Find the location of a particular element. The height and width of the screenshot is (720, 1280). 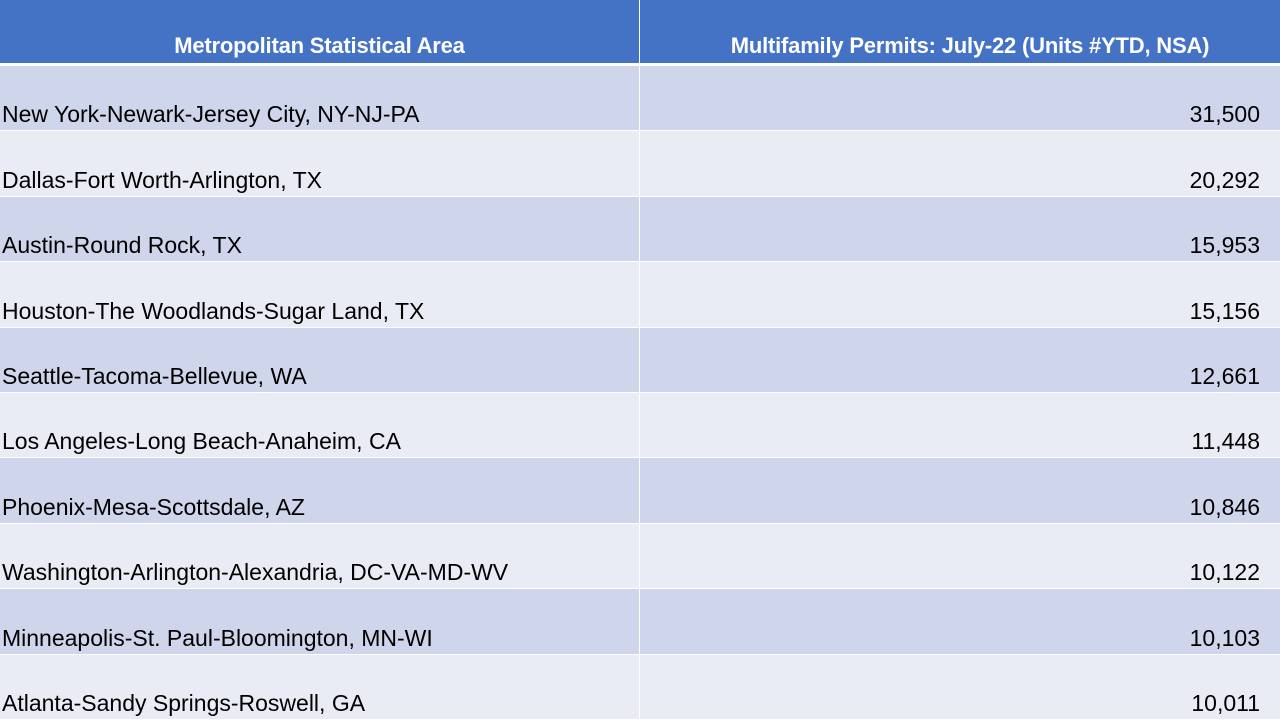

table-row-permits: 12,661 is located at coordinates (960, 360).